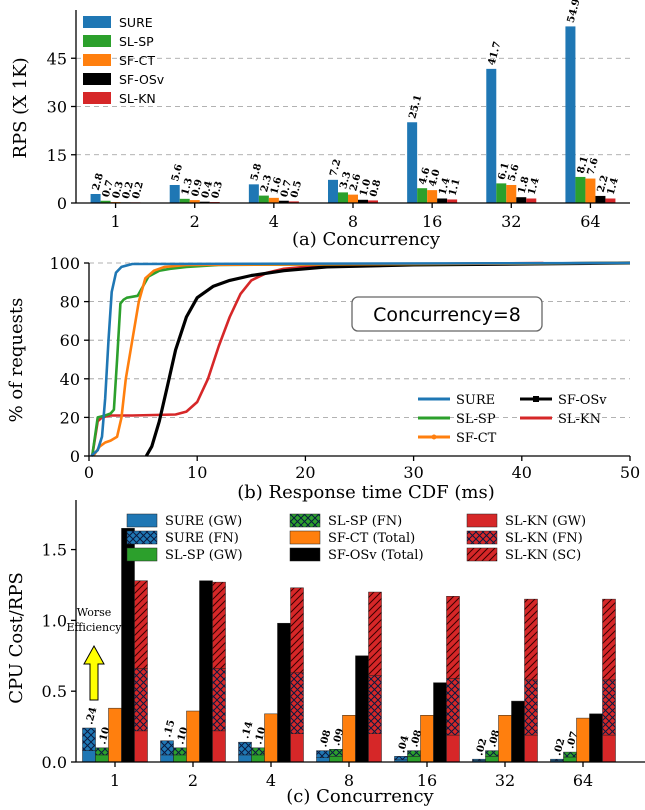  What do you see at coordinates (427, 780) in the screenshot?
I see `x-tick-label: 16` at bounding box center [427, 780].